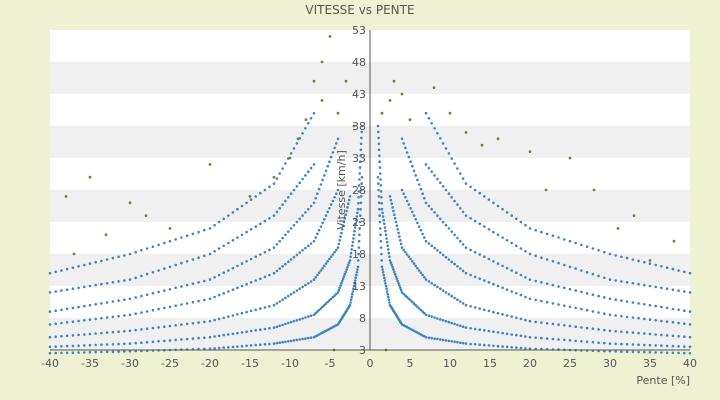 The width and height of the screenshot is (720, 400). I want to click on x-tick-label: 40, so click(690, 363).